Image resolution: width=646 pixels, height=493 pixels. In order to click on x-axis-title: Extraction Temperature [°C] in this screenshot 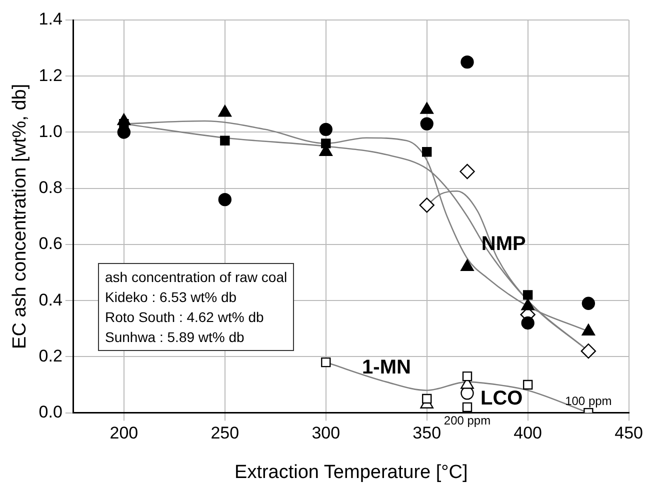, I will do `click(351, 472)`.